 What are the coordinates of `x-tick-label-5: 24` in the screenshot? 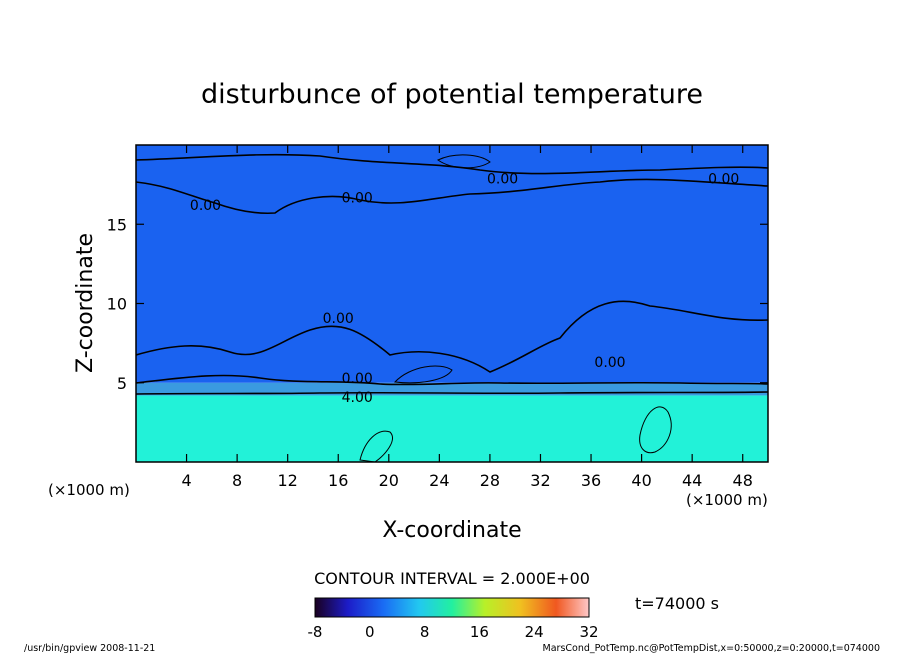 It's located at (439, 480).